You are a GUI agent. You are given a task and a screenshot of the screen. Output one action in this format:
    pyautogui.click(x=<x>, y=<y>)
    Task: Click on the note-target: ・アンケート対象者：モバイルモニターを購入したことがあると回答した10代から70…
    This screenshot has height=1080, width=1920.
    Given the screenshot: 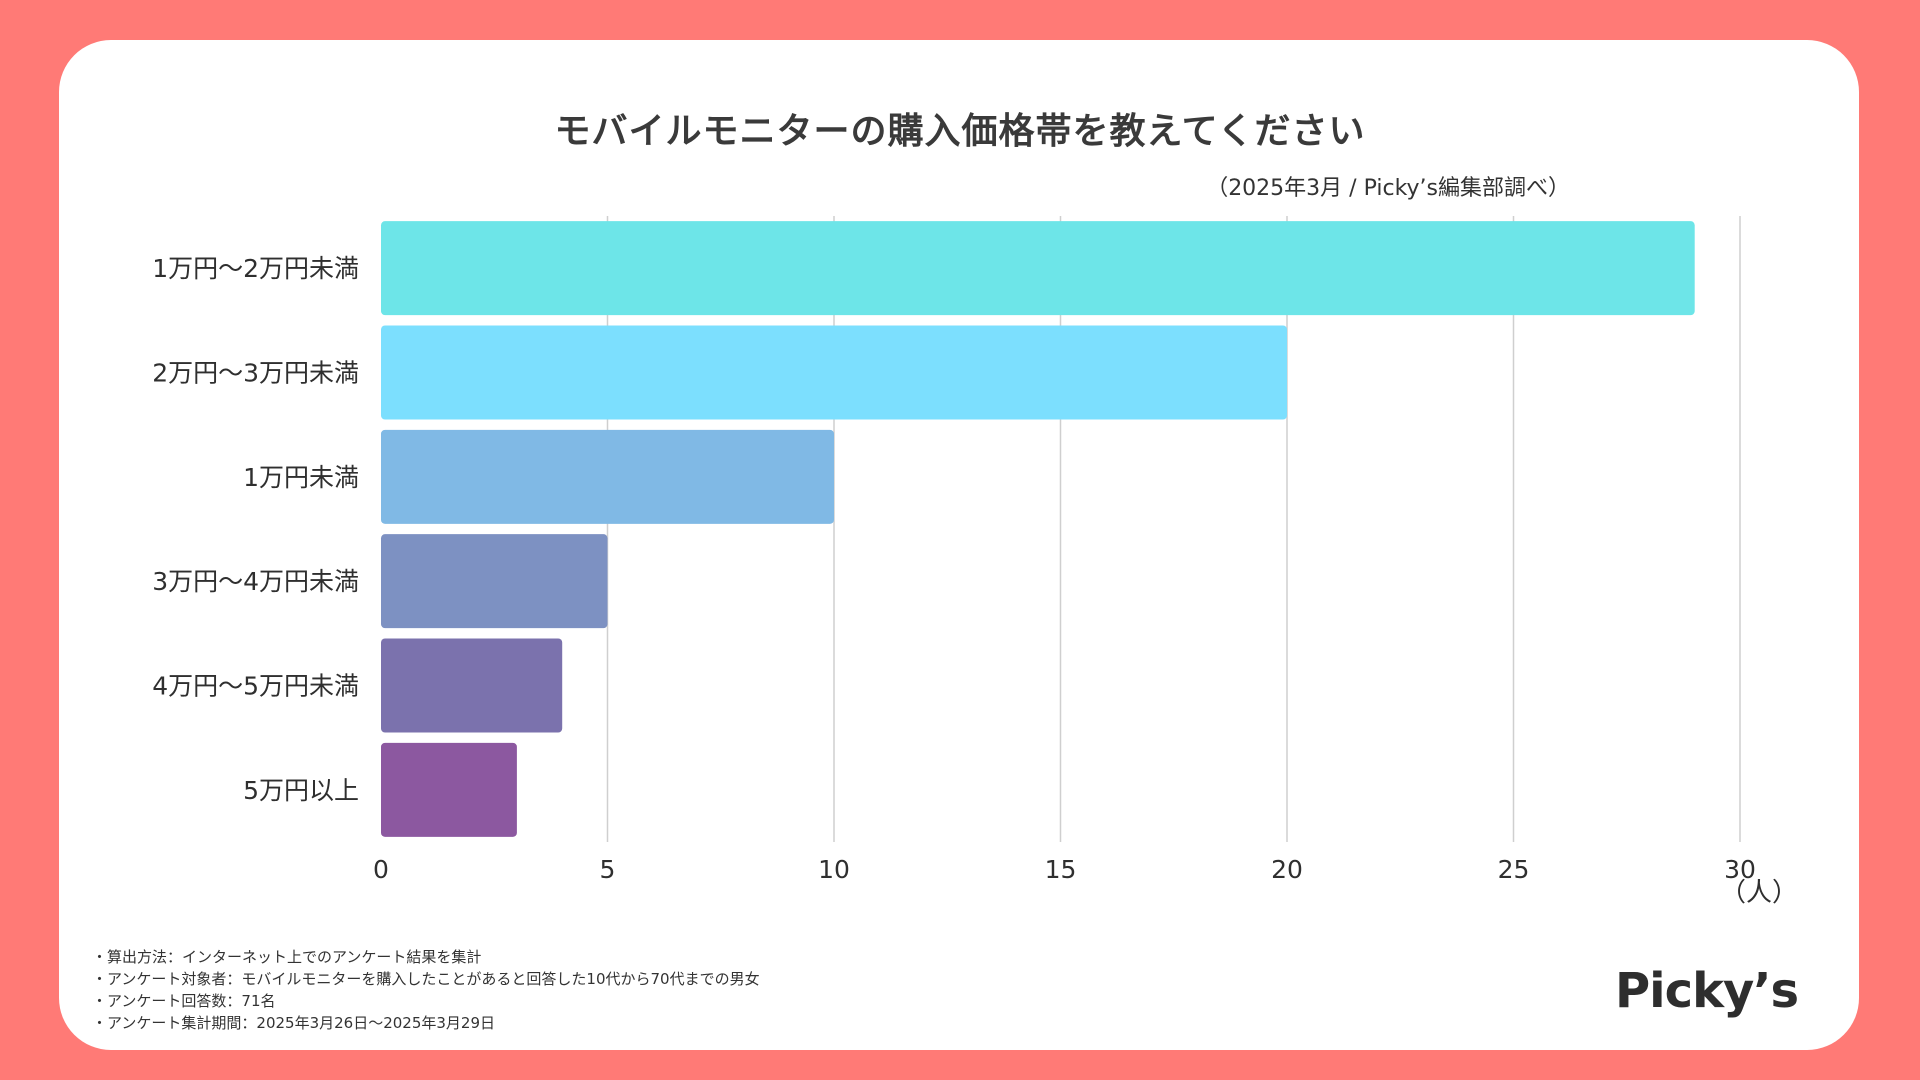 What is the action you would take?
    pyautogui.click(x=426, y=979)
    